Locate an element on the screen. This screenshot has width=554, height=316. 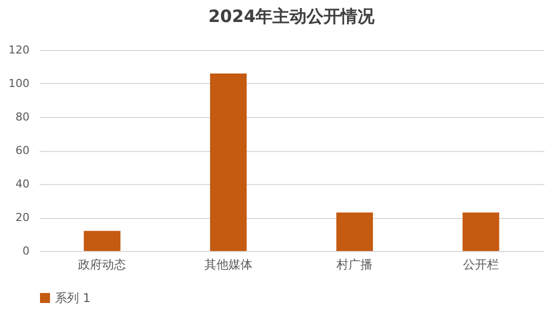
y-tick-label: 40 is located at coordinates (23, 184).